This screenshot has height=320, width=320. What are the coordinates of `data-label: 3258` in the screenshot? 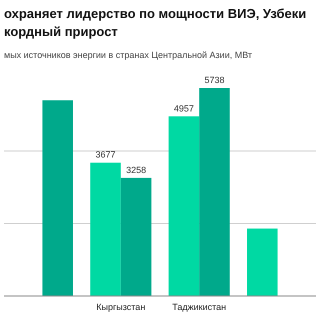 It's located at (136, 169).